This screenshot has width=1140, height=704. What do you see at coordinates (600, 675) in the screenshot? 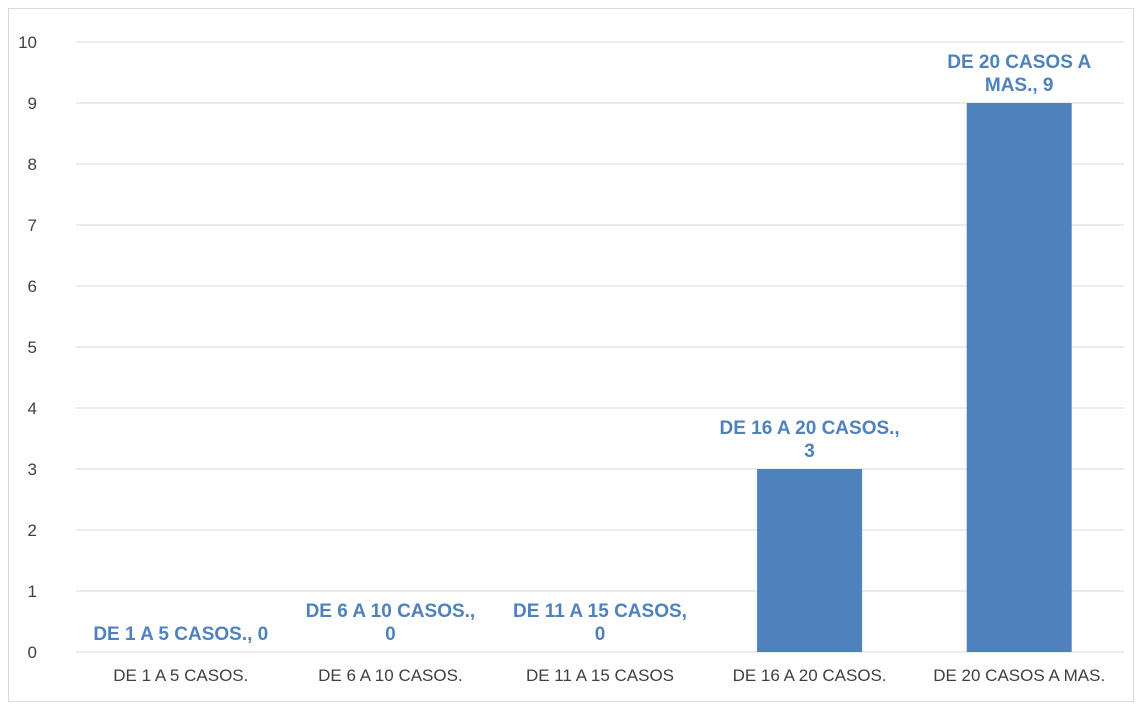
I see `x-category-label: DE 11 A 15 CASOS` at bounding box center [600, 675].